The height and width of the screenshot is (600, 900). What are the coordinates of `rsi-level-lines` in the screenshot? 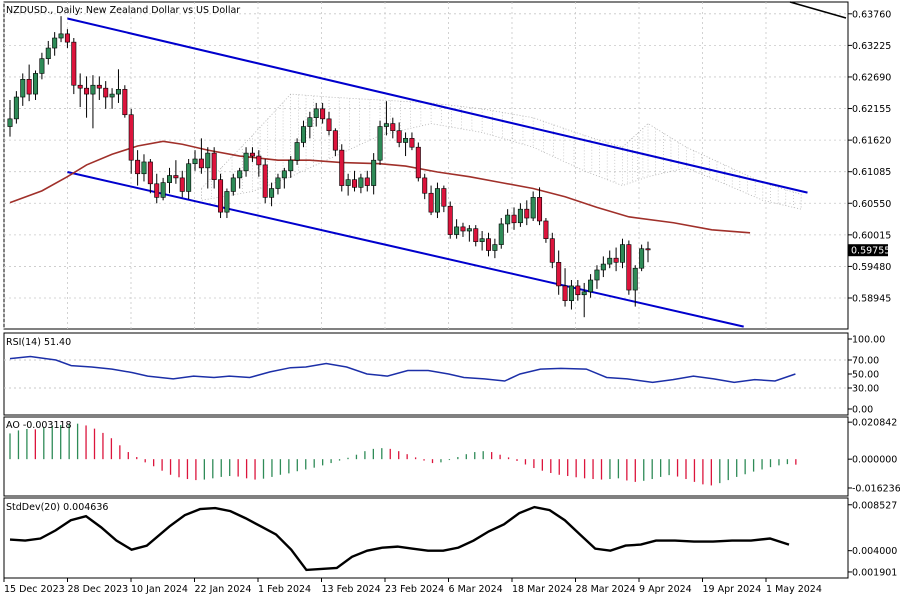 It's located at (426, 374).